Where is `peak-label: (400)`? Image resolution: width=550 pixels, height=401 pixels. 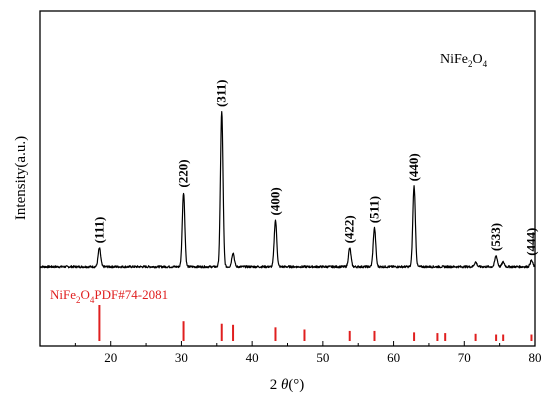
peak-label: (400) is located at coordinates (275, 201).